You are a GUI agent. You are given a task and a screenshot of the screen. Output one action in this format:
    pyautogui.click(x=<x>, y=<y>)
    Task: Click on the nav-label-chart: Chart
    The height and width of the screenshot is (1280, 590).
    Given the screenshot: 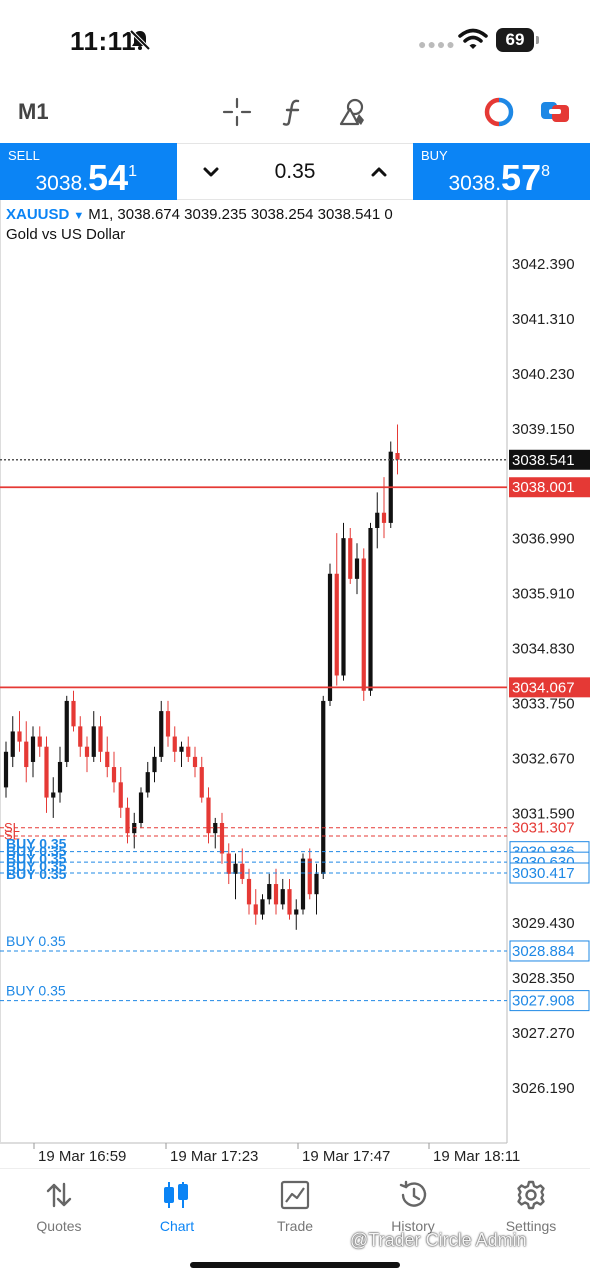 What is the action you would take?
    pyautogui.click(x=177, y=1226)
    